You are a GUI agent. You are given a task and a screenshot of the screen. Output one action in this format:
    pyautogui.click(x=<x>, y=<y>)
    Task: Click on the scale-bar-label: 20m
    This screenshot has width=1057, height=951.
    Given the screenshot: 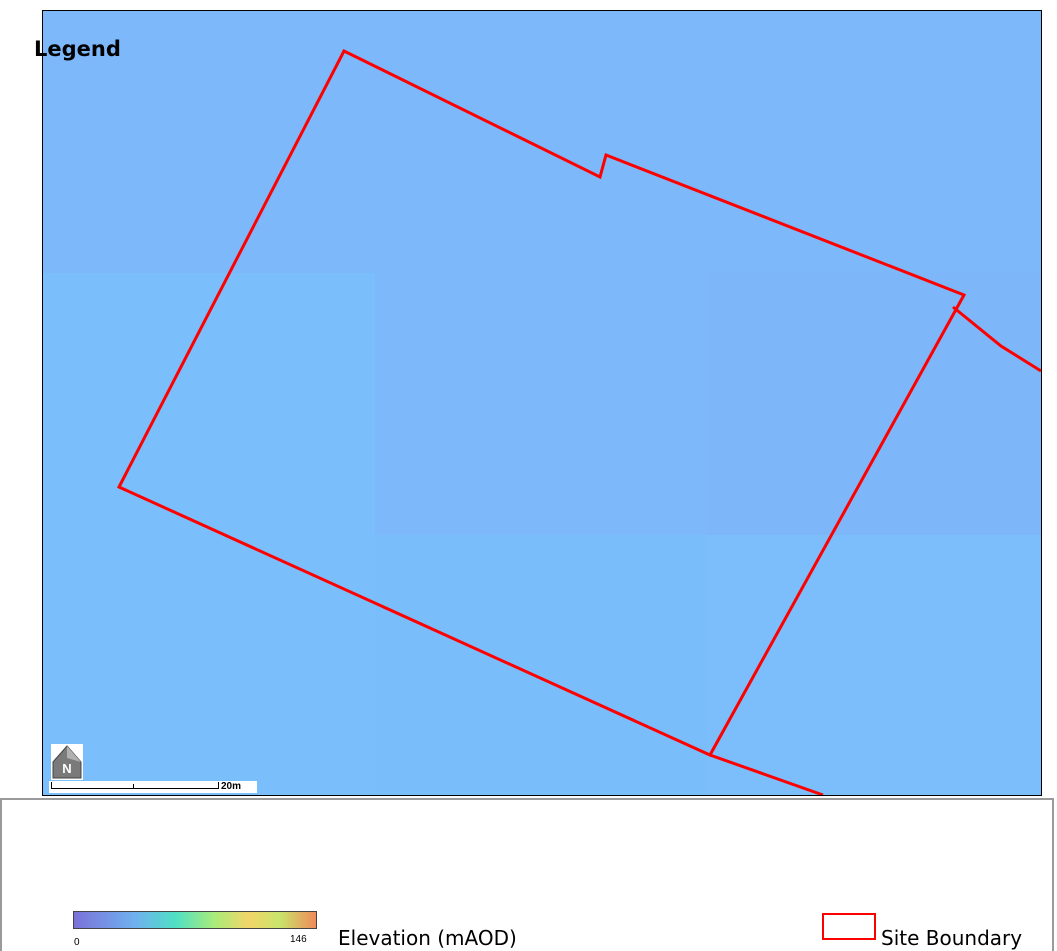 What is the action you would take?
    pyautogui.click(x=231, y=786)
    